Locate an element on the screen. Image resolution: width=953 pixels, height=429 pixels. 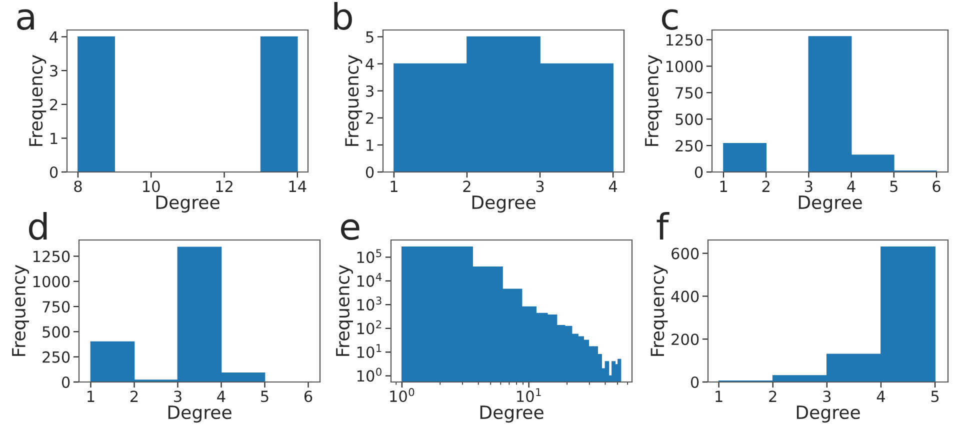
x-tick-label: 10 is located at coordinates (151, 186).